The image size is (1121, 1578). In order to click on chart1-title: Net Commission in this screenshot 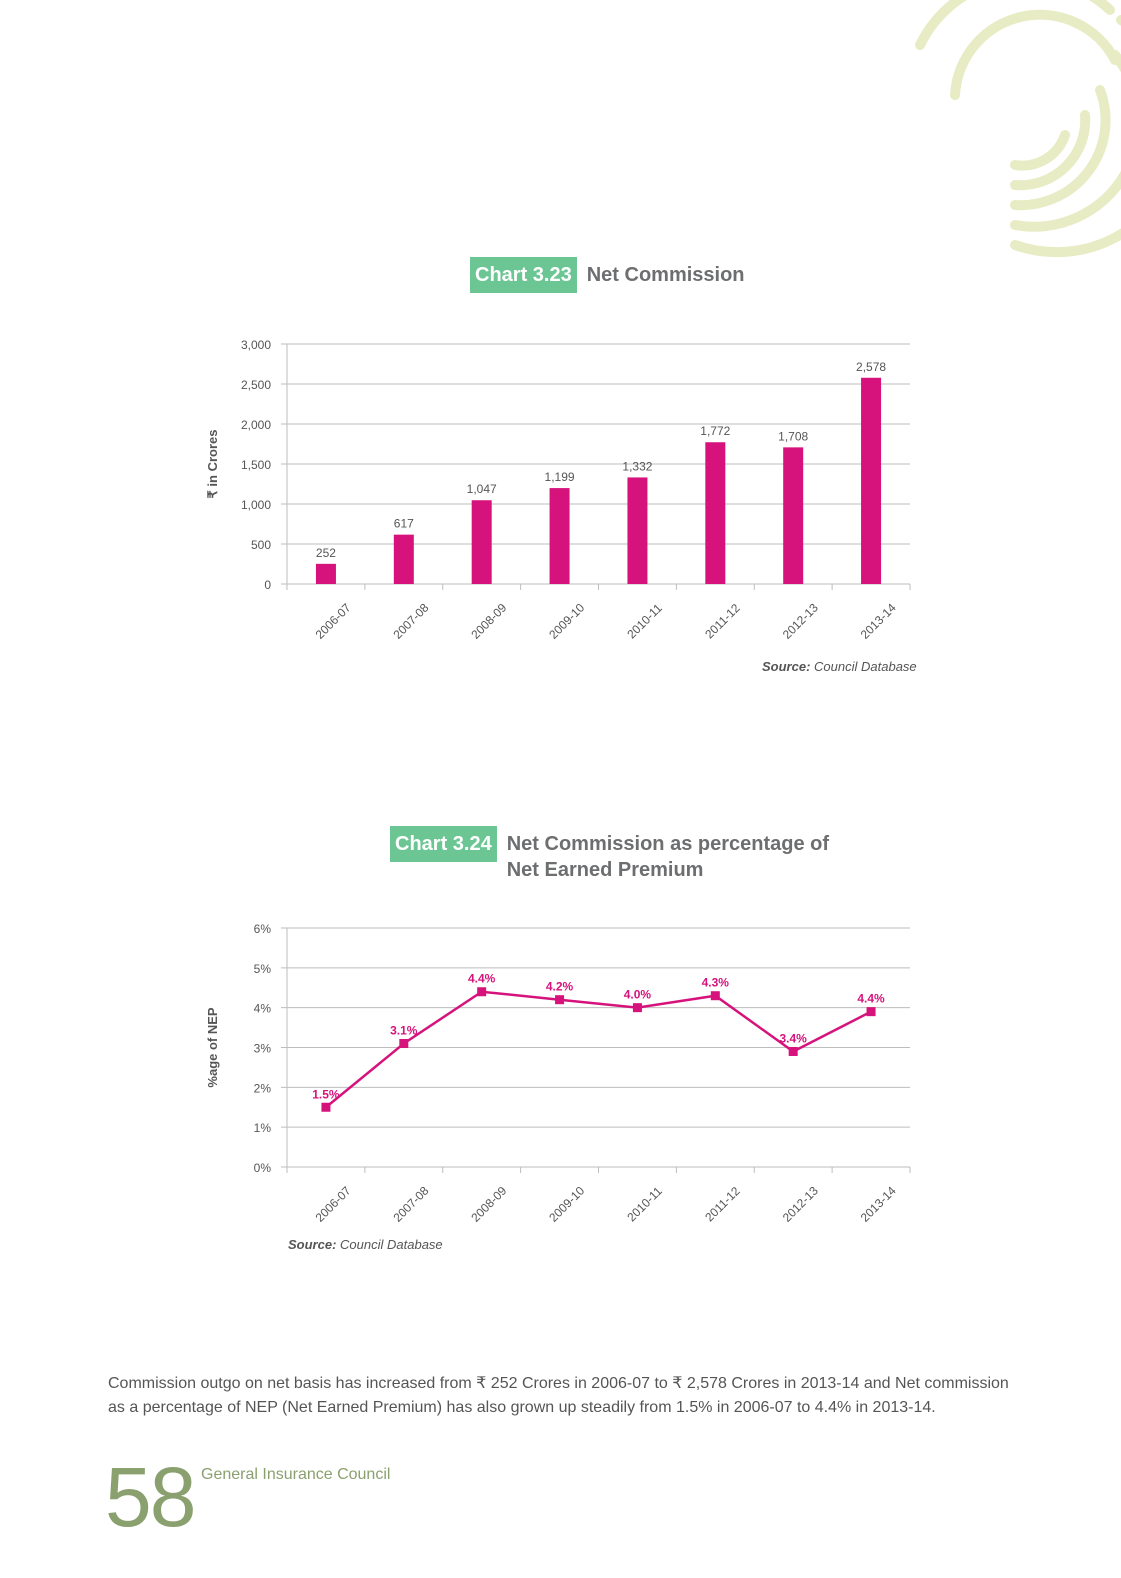, I will do `click(665, 275)`.